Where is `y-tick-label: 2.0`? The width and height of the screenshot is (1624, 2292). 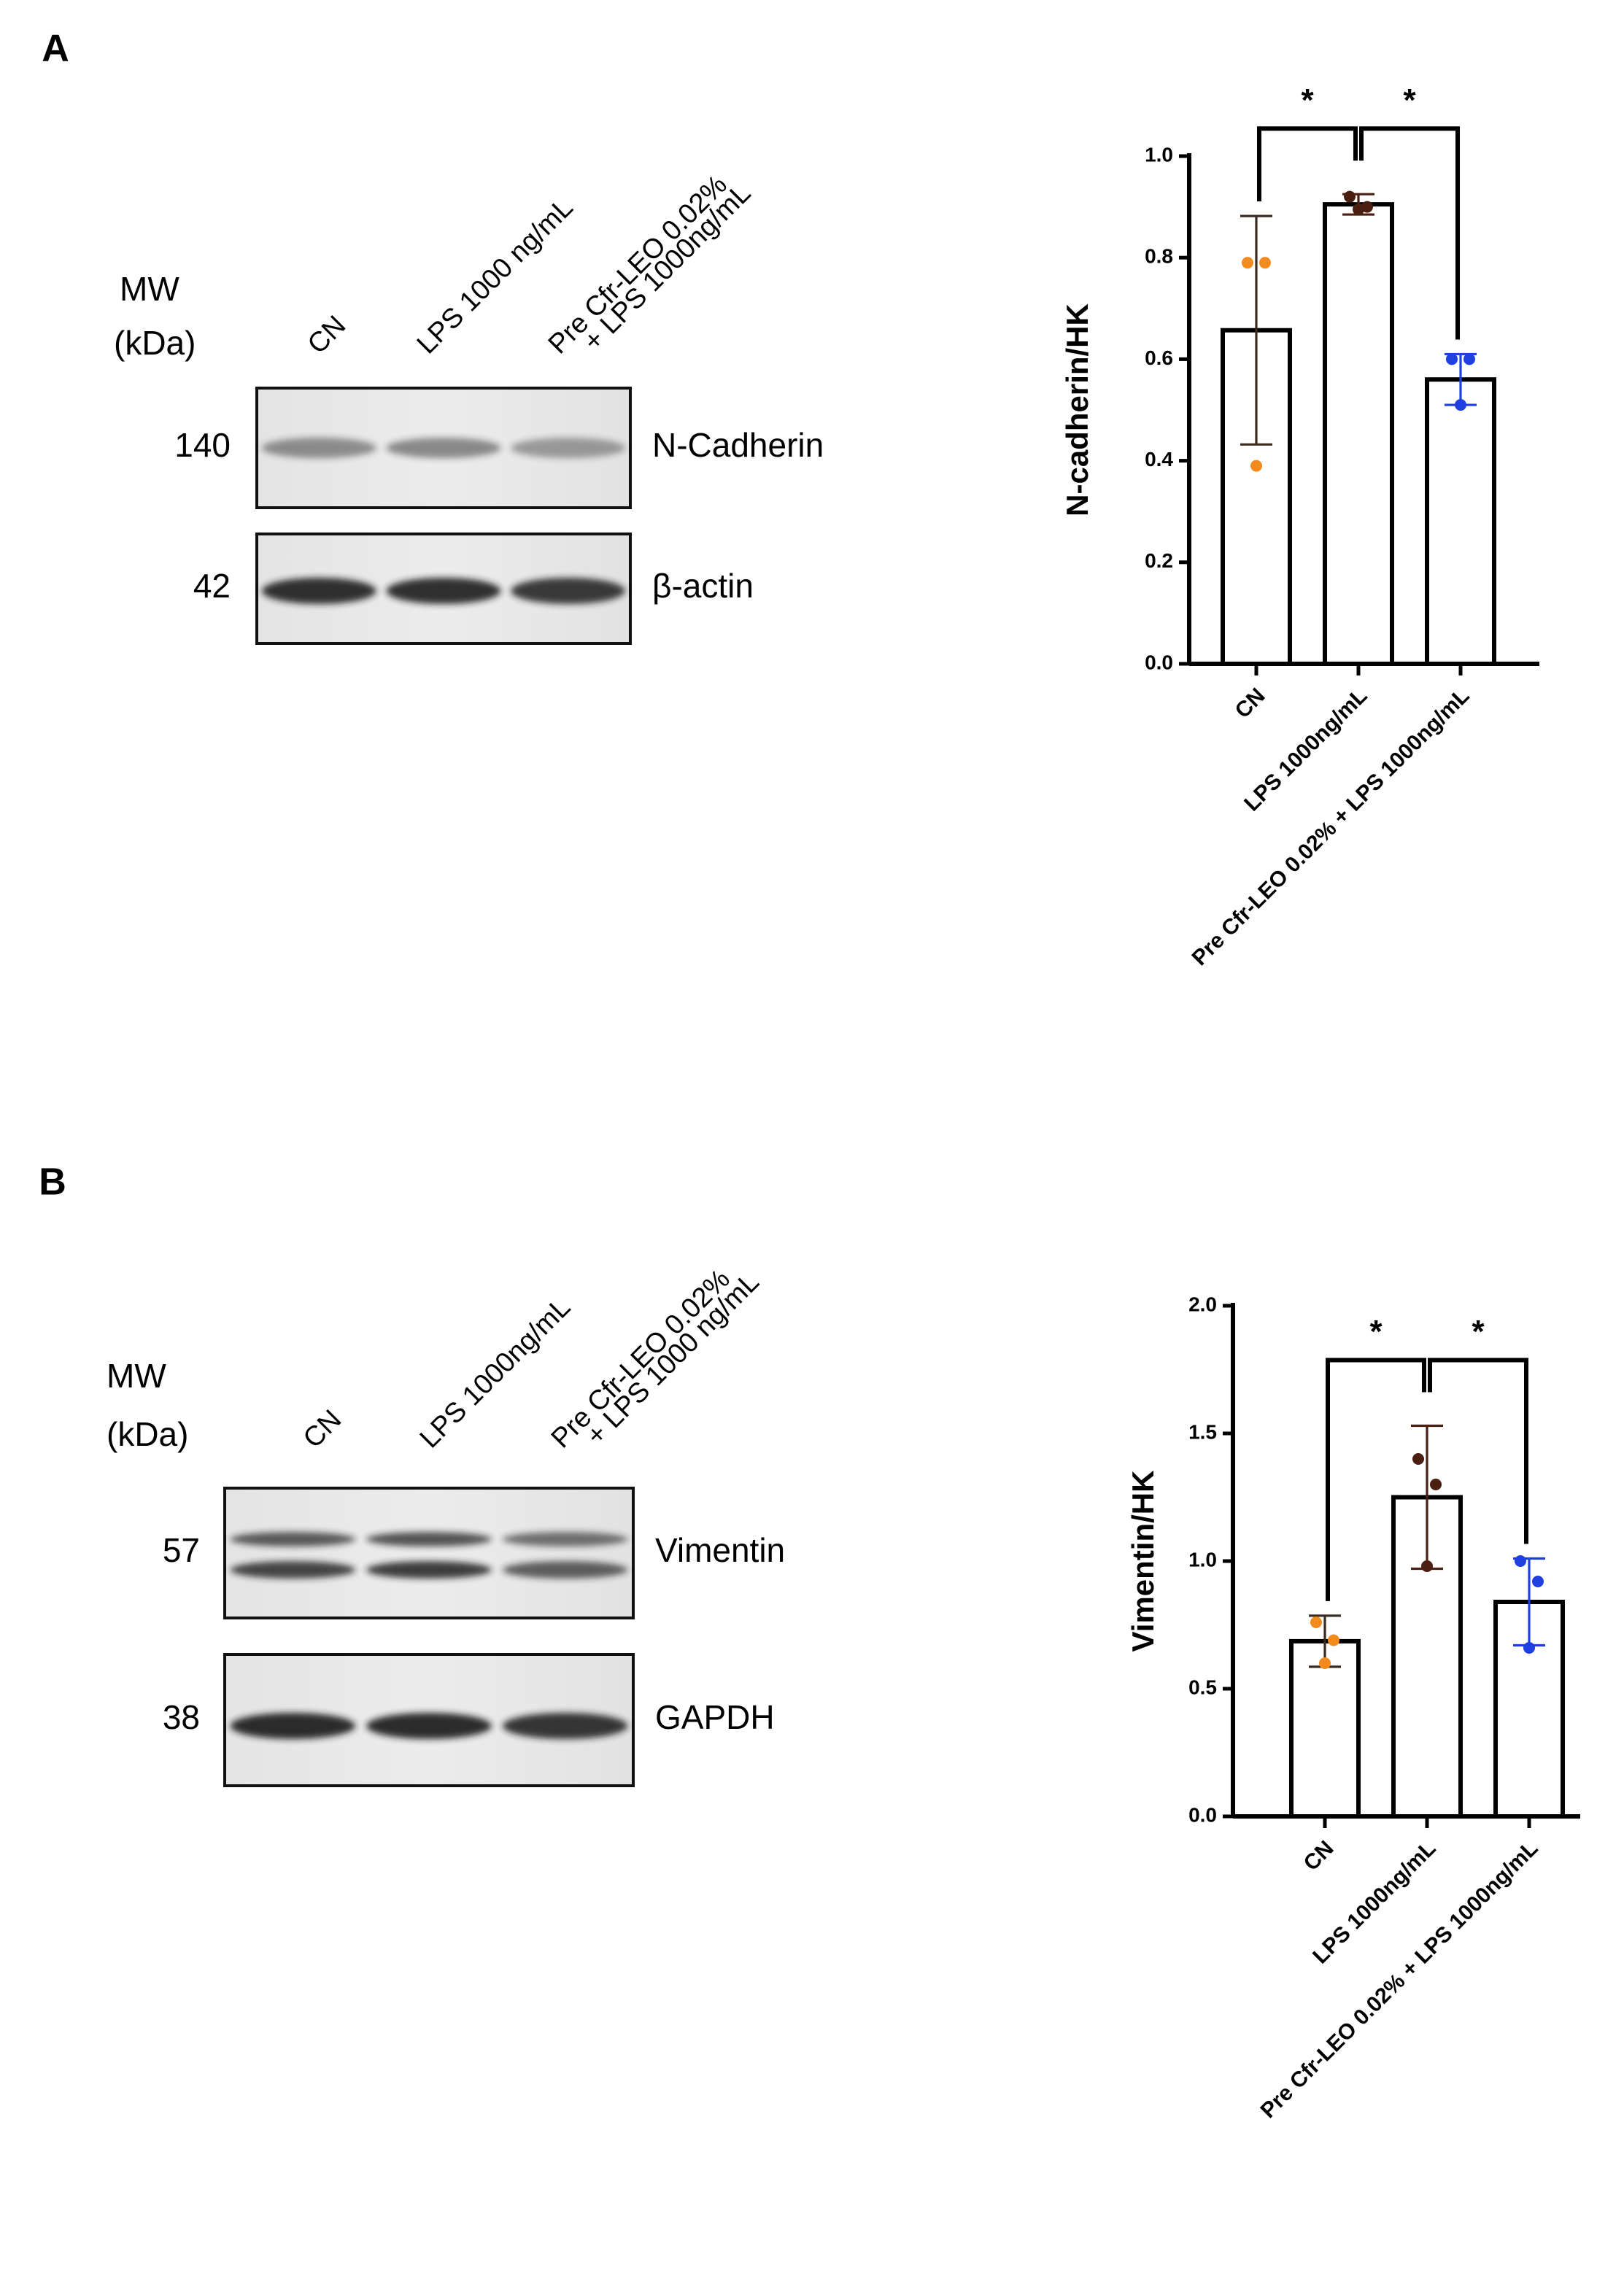
y-tick-label: 2.0 is located at coordinates (1202, 1304).